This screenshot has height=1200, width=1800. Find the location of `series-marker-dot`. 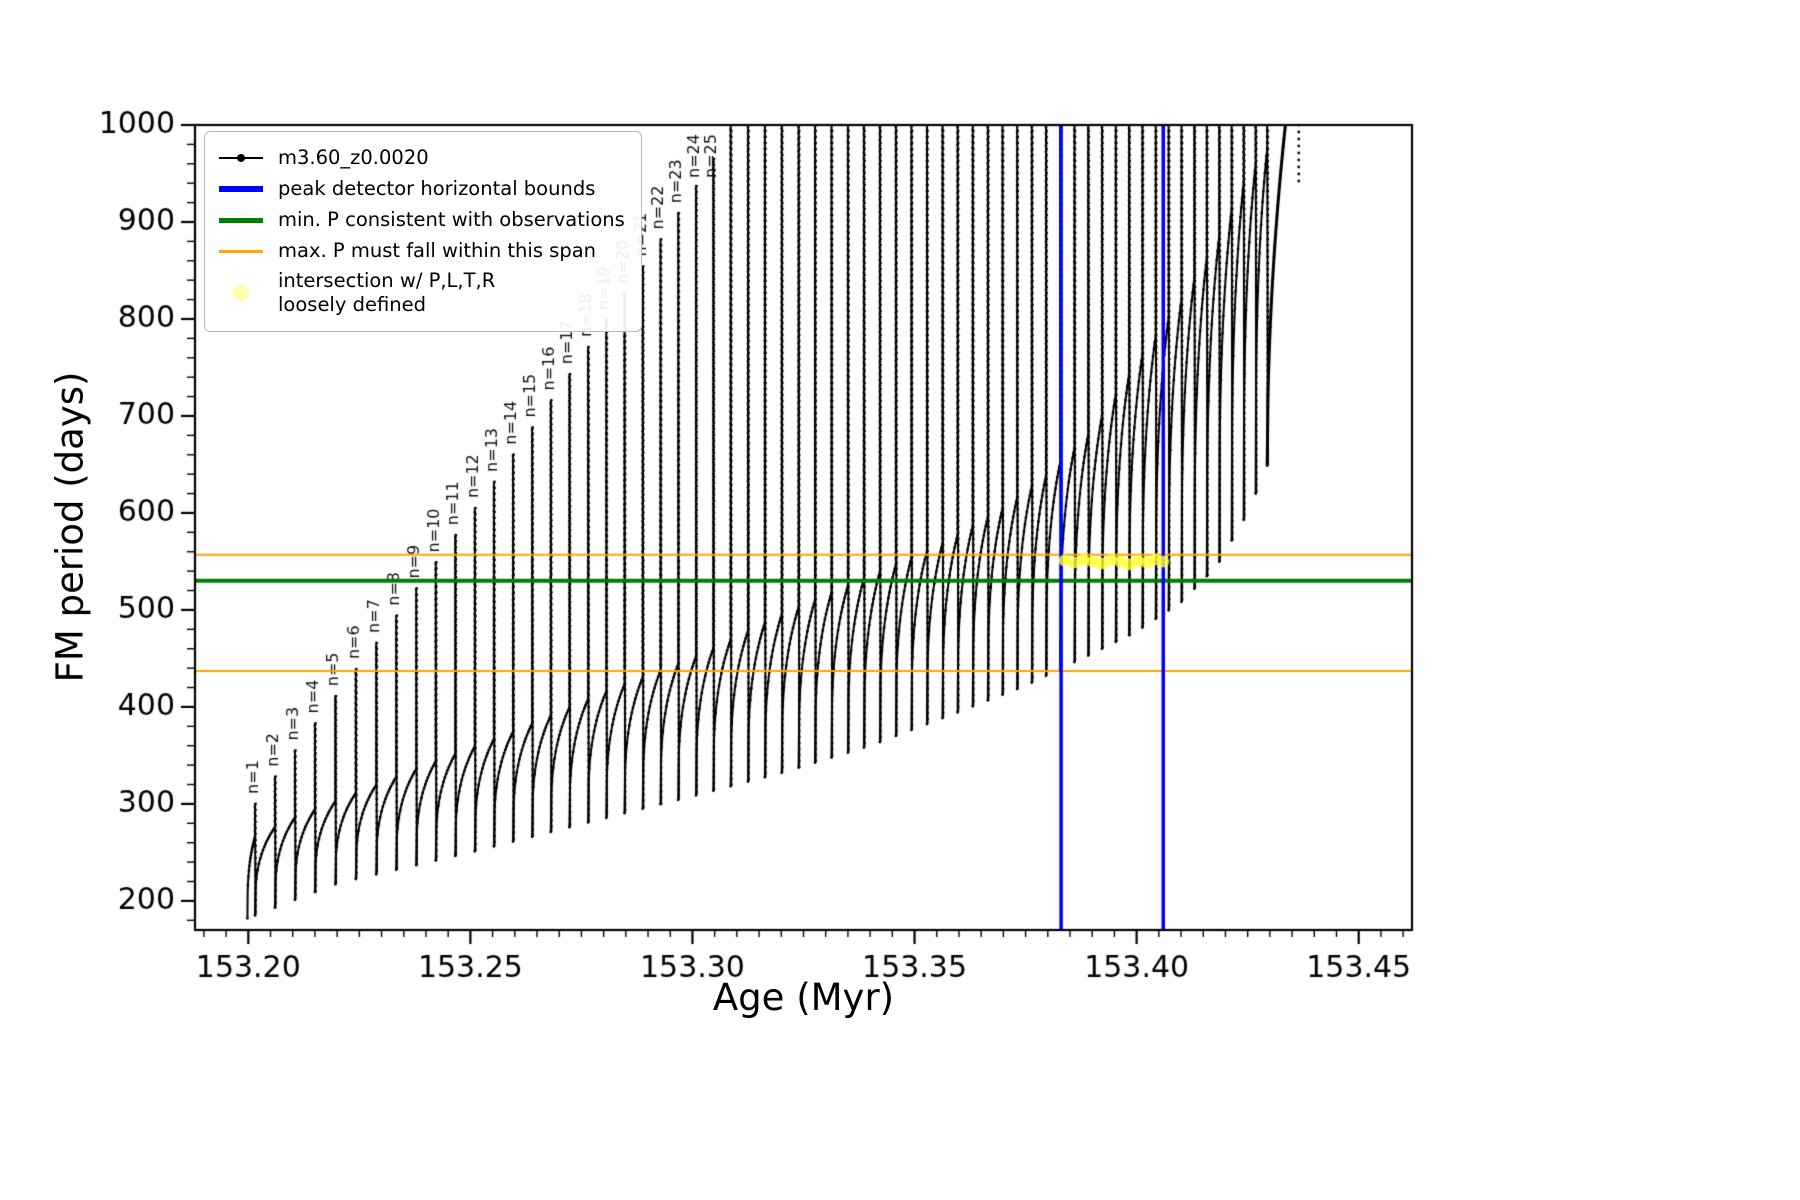

series-marker-dot is located at coordinates (241, 158).